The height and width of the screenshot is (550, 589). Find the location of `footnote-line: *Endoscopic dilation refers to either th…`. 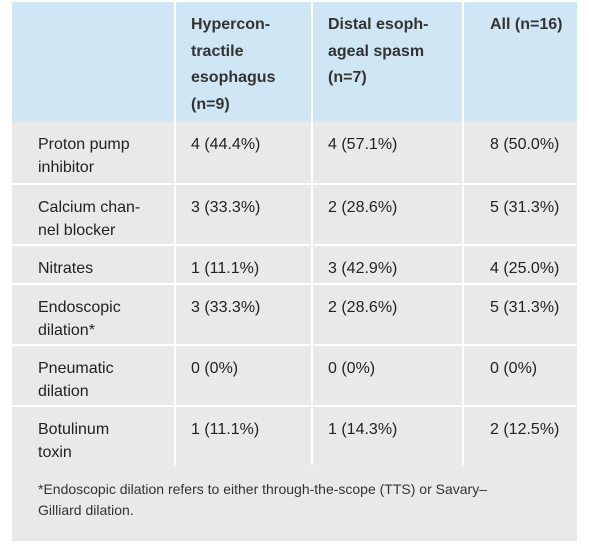

footnote-line: *Endoscopic dilation refers to either th… is located at coordinates (262, 489).